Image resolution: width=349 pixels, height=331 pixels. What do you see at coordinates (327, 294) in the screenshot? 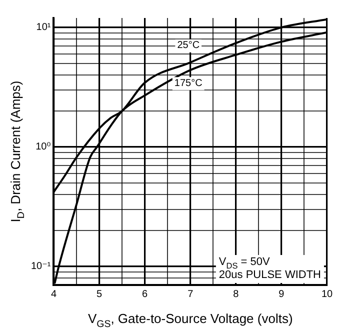
I see `x-tick-label: 10` at bounding box center [327, 294].